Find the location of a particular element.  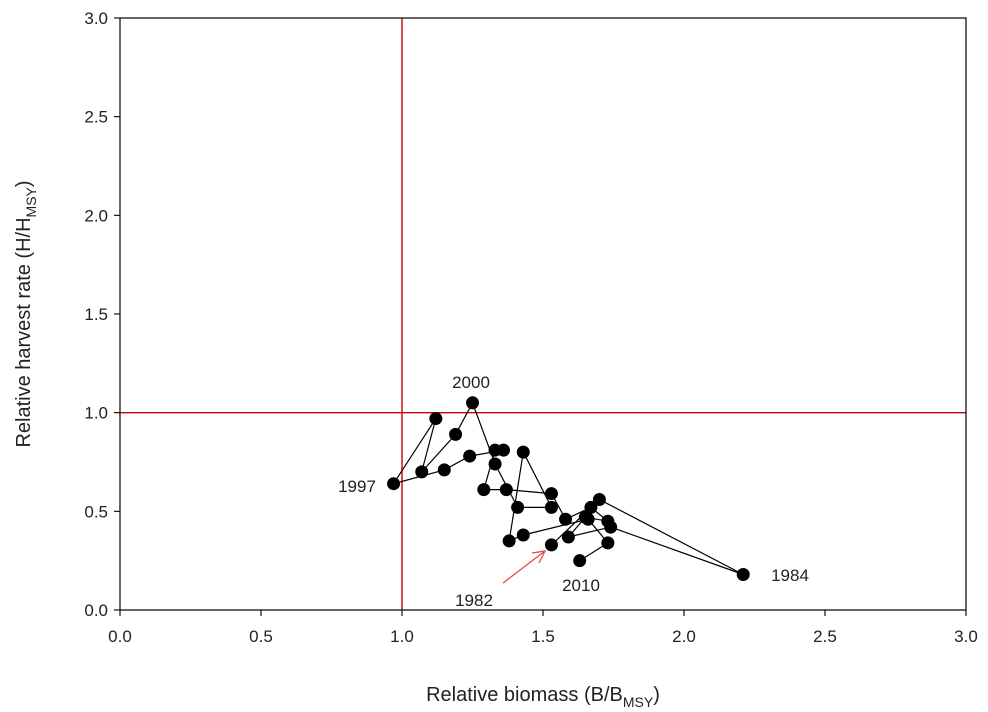

x-tick-label: 0.0 is located at coordinates (120, 636).